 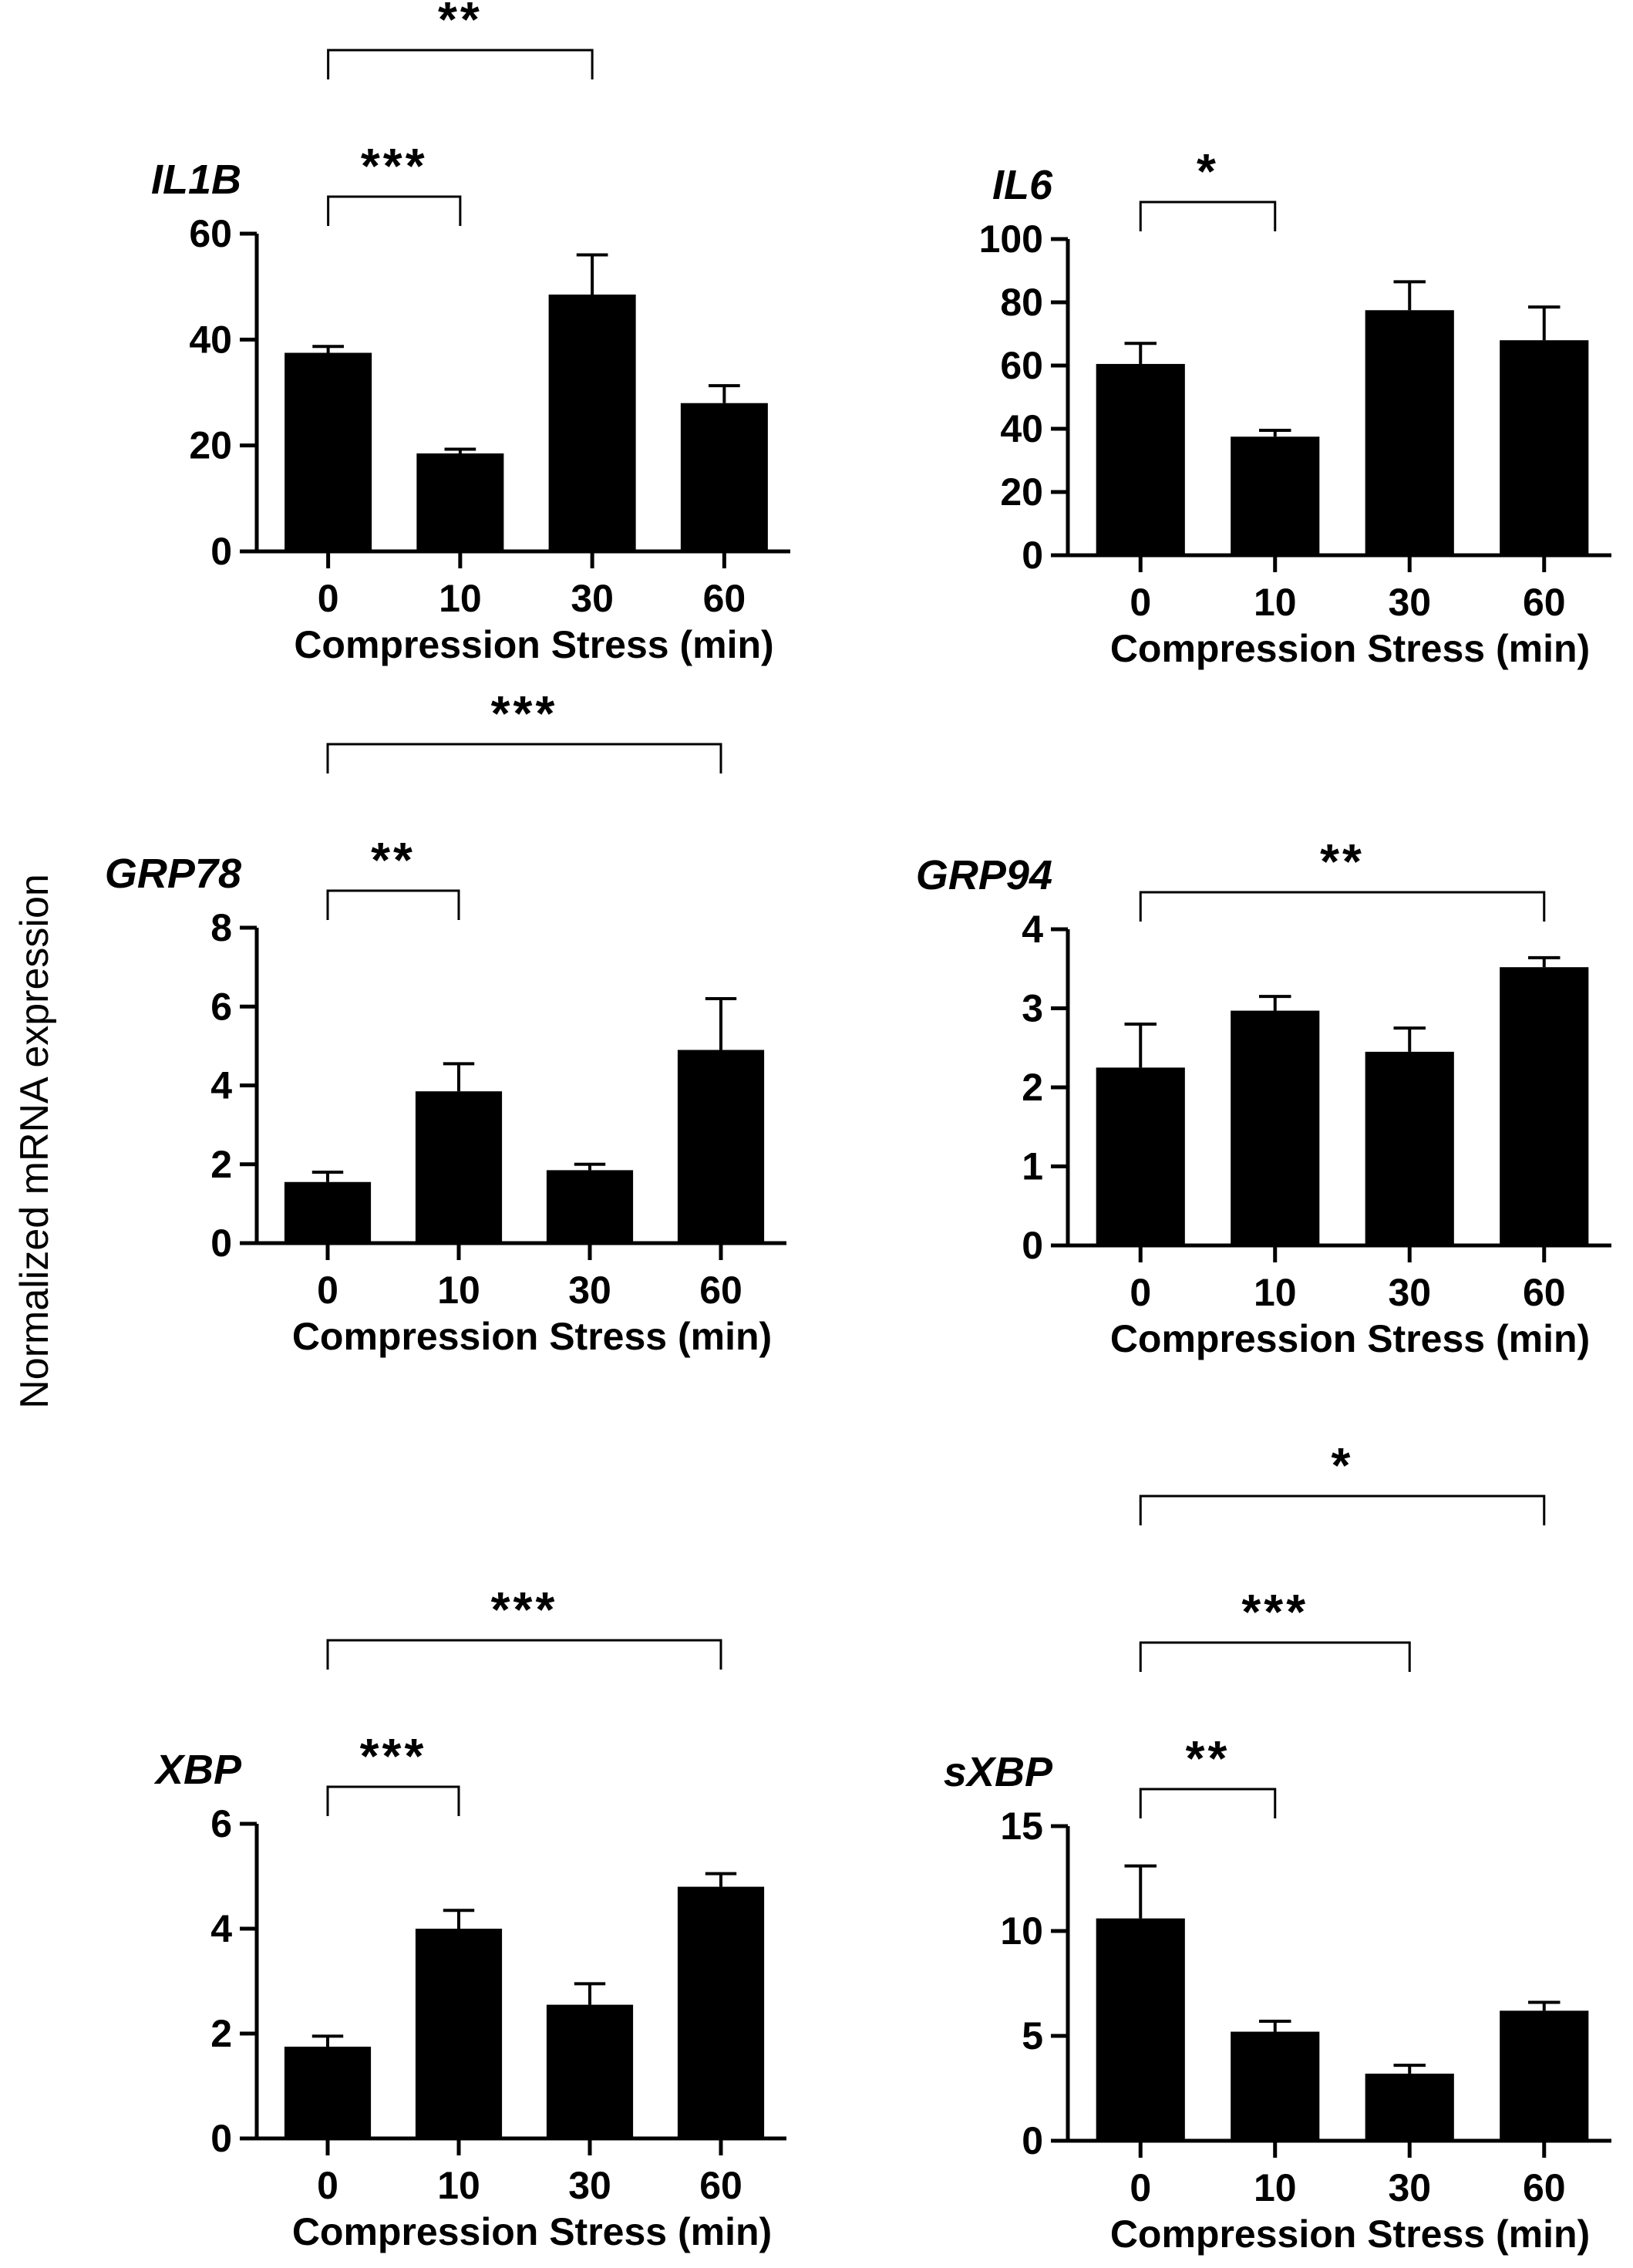 I want to click on gene-title: IL6, so click(x=1023, y=185).